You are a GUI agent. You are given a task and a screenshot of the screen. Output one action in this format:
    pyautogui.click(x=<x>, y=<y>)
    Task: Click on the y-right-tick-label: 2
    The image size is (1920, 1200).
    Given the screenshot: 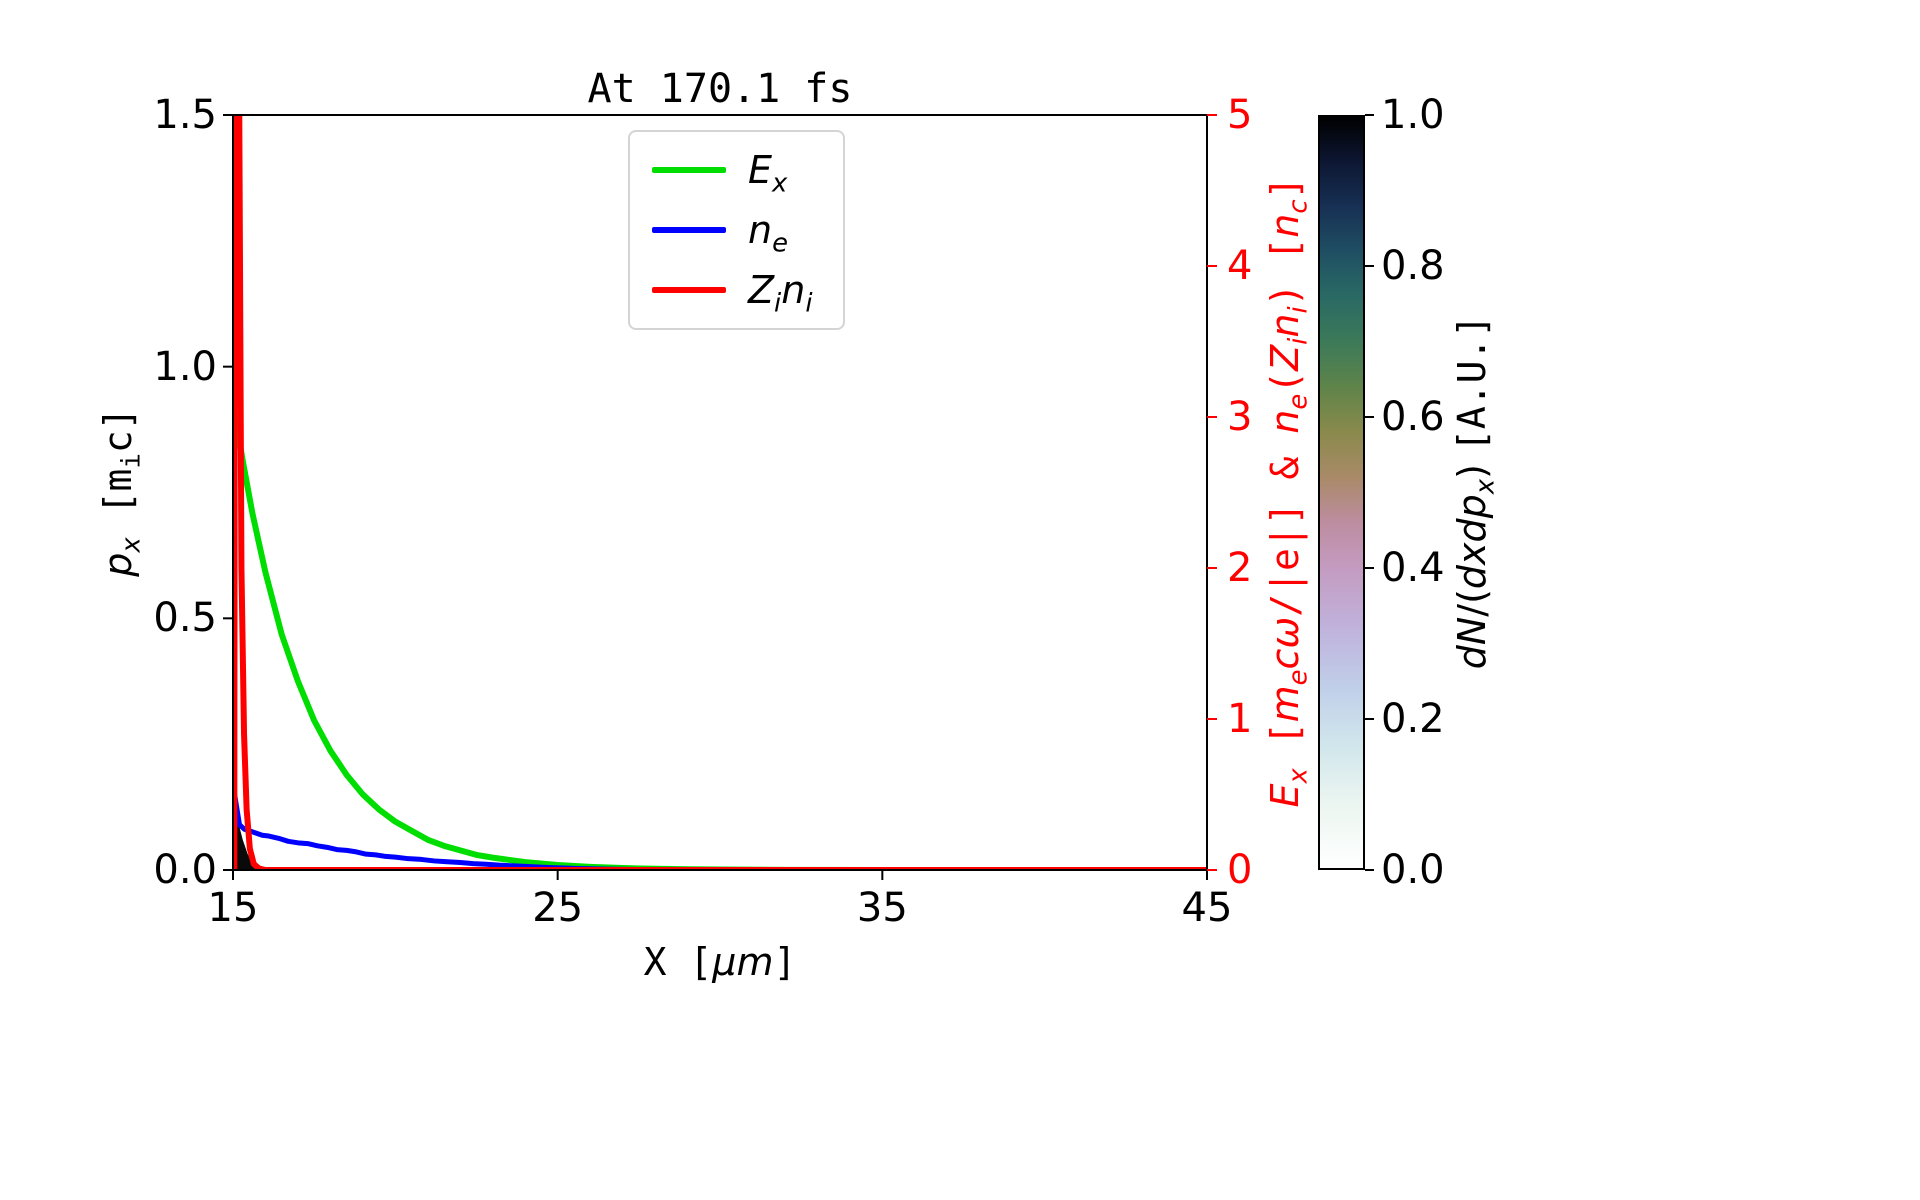 What is the action you would take?
    pyautogui.click(x=1240, y=568)
    